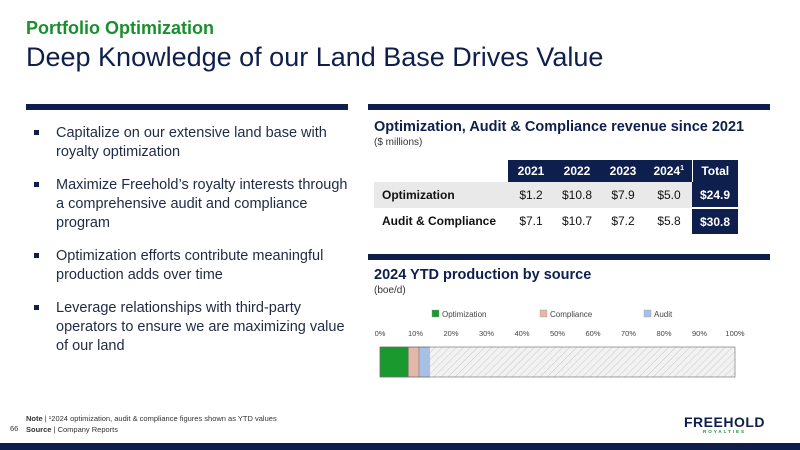  What do you see at coordinates (577, 195) in the screenshot?
I see `table-cell: $10.8` at bounding box center [577, 195].